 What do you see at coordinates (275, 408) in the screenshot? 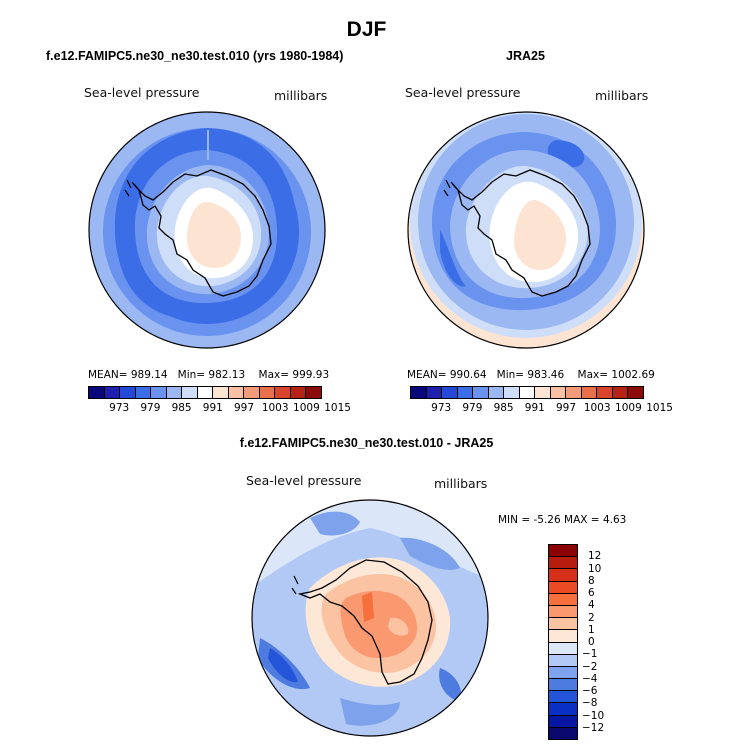
I see `model-colorbar-tick-label: 1003` at bounding box center [275, 408].